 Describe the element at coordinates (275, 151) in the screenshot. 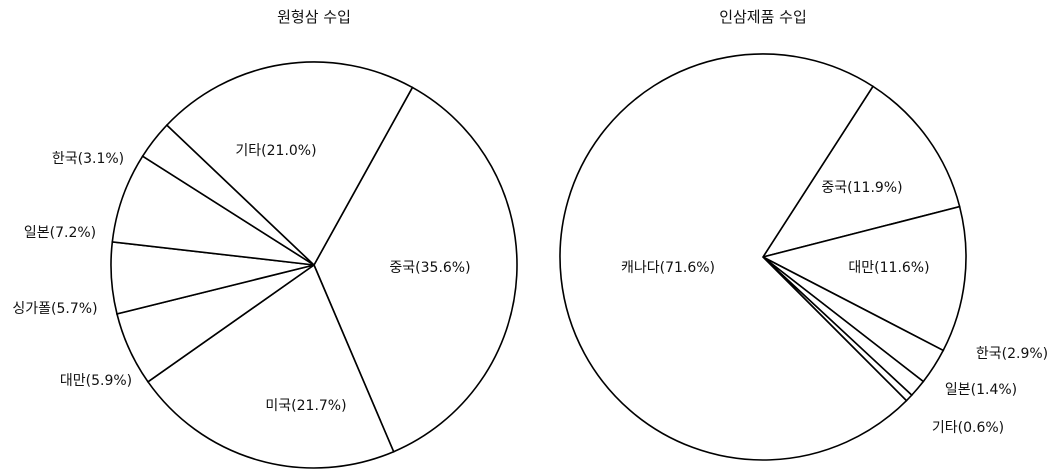

I see `slice-label: 기타(21.0%)` at that location.